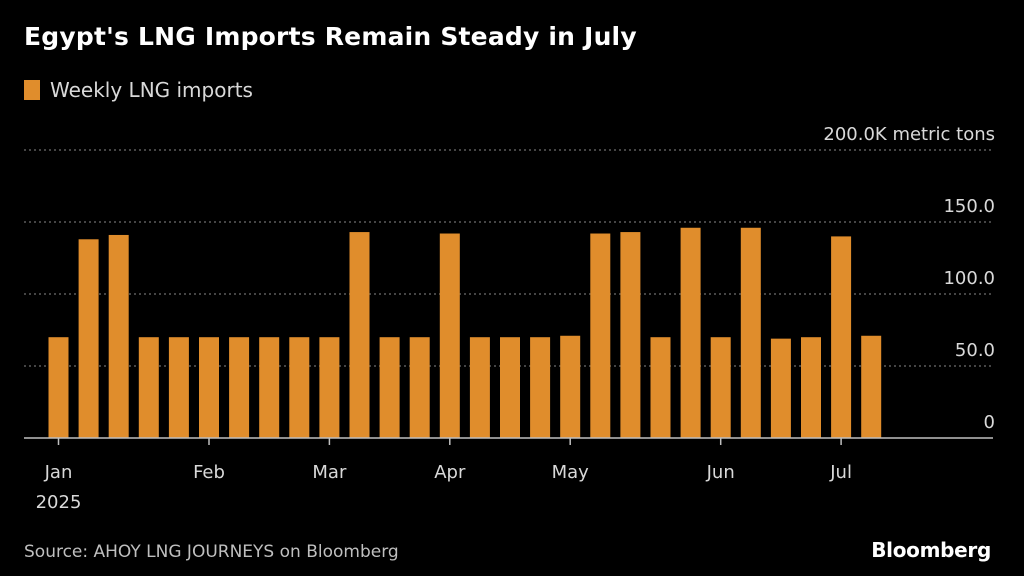 The image size is (1024, 576). I want to click on x-tick-label: Mar, so click(329, 472).